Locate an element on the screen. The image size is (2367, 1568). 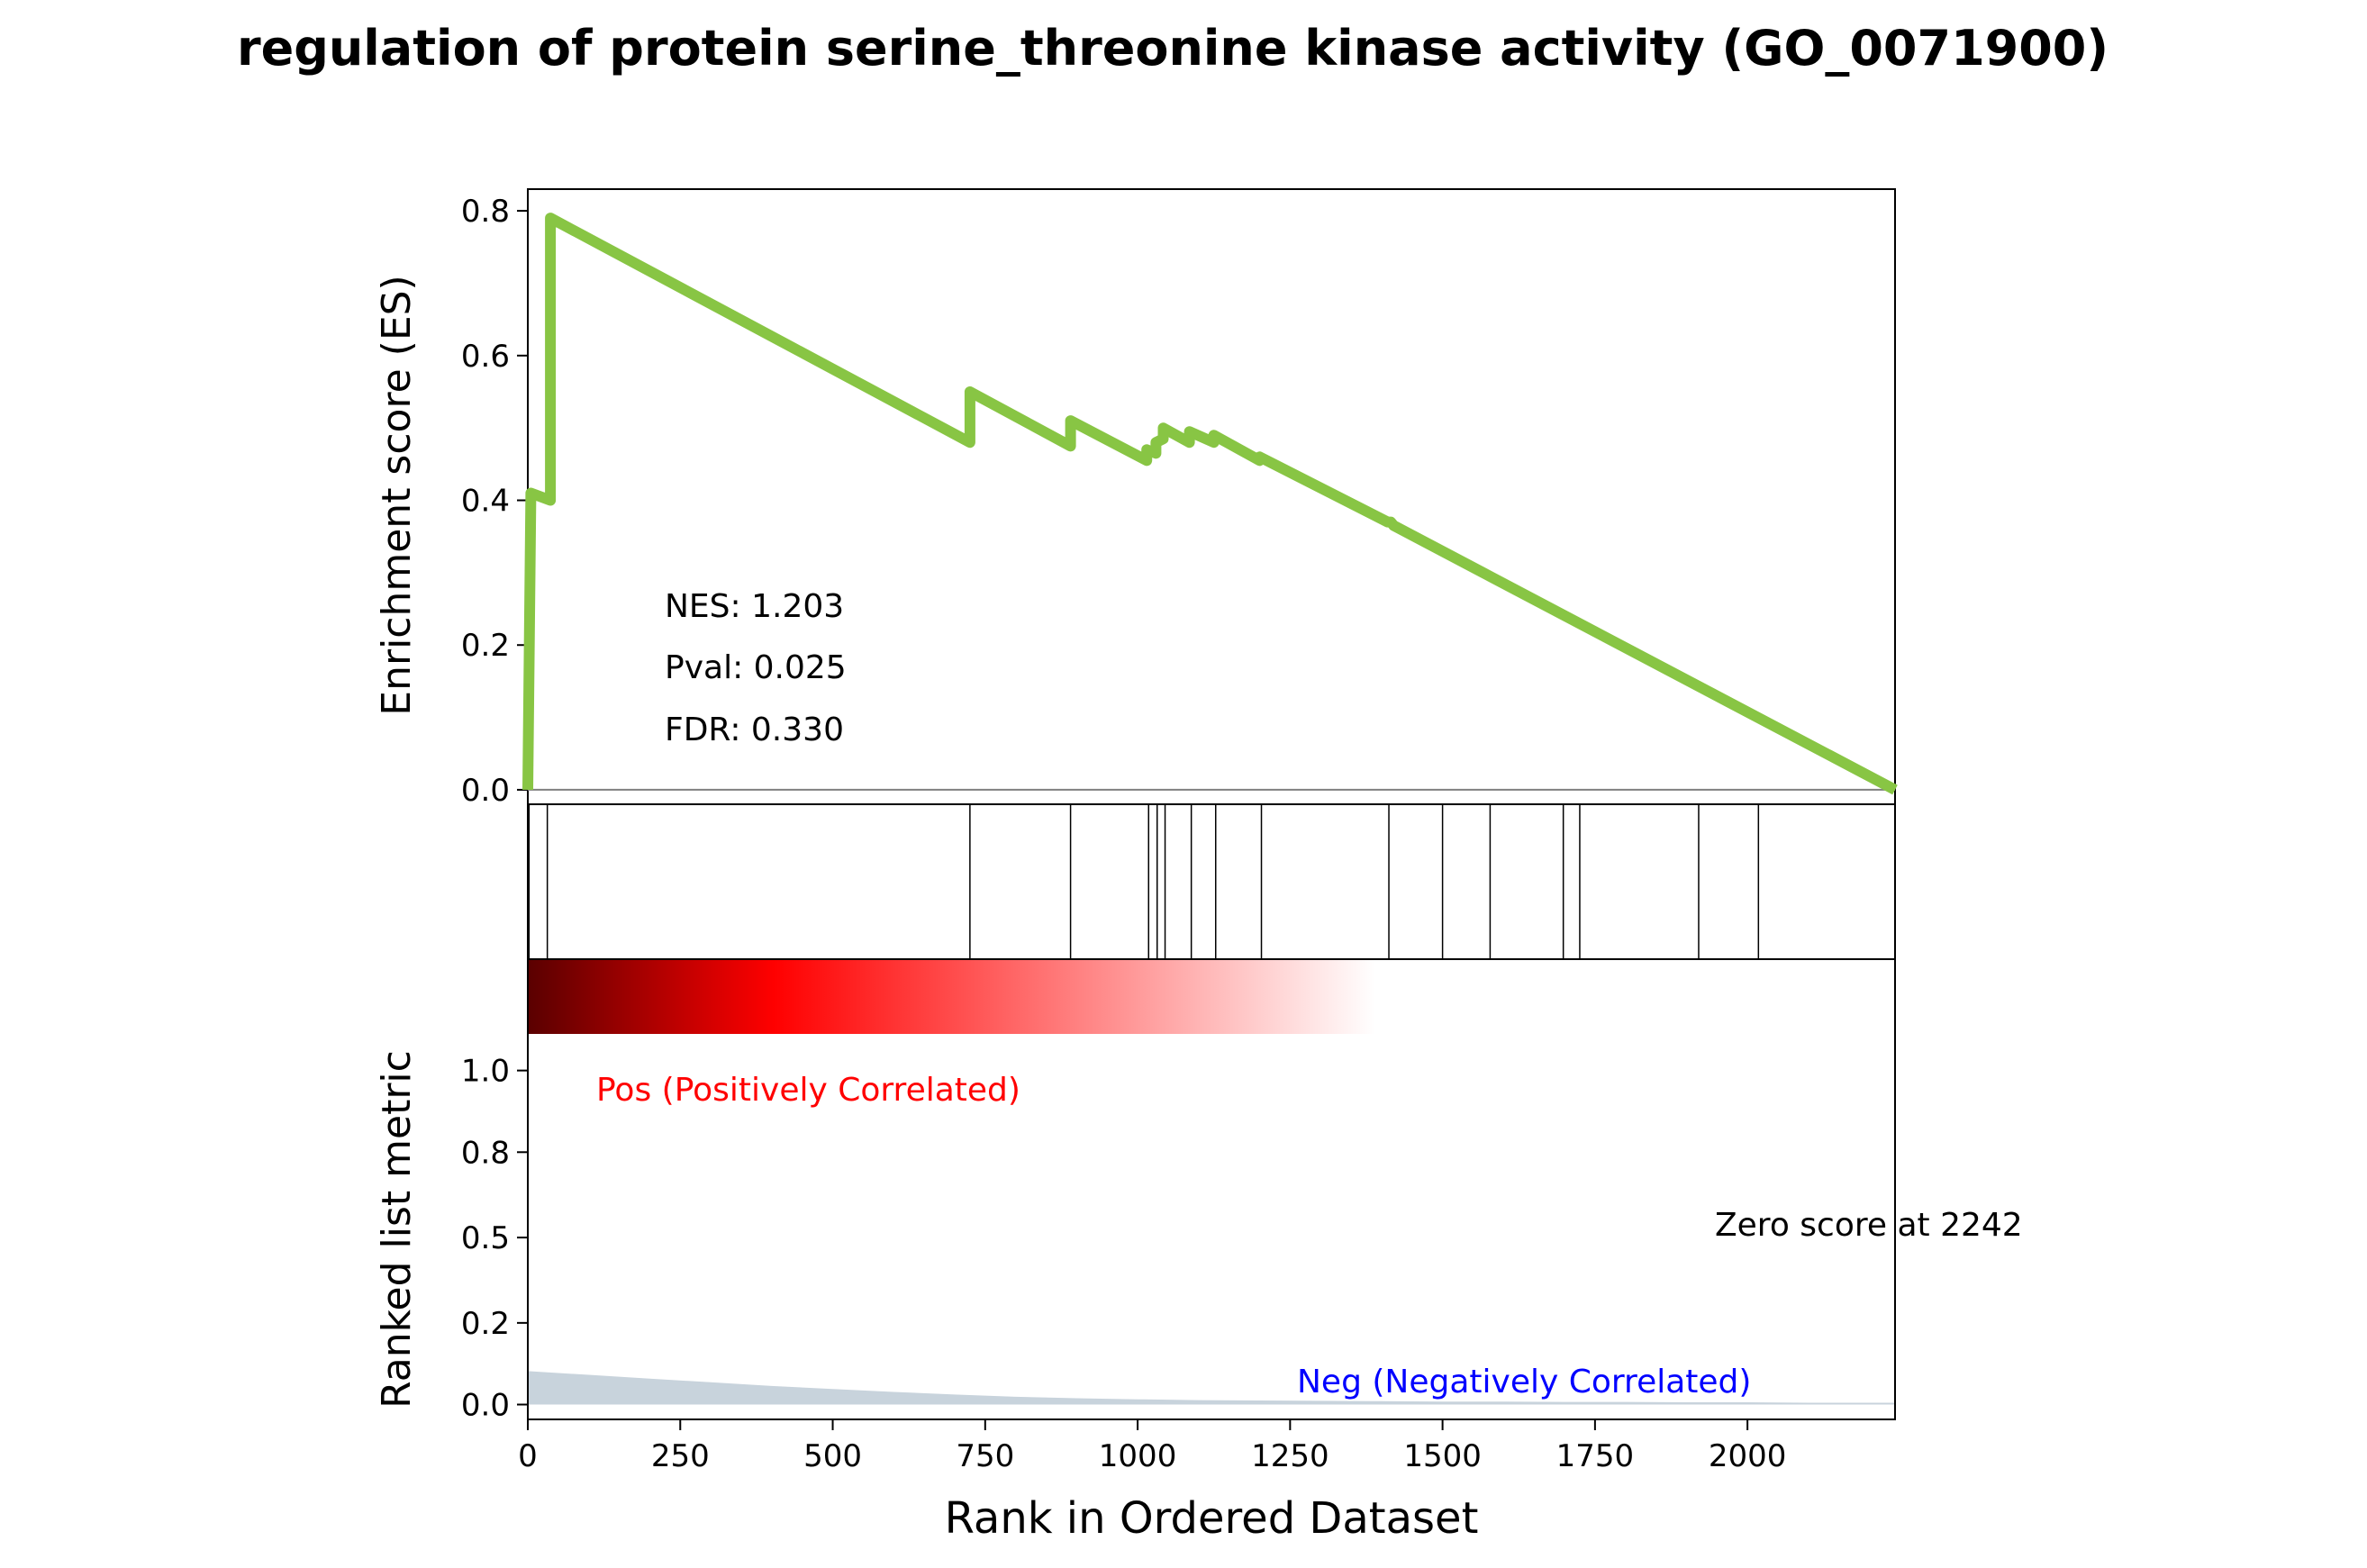
zero-score-label: Zero score at 2242 is located at coordinates (1869, 1225).